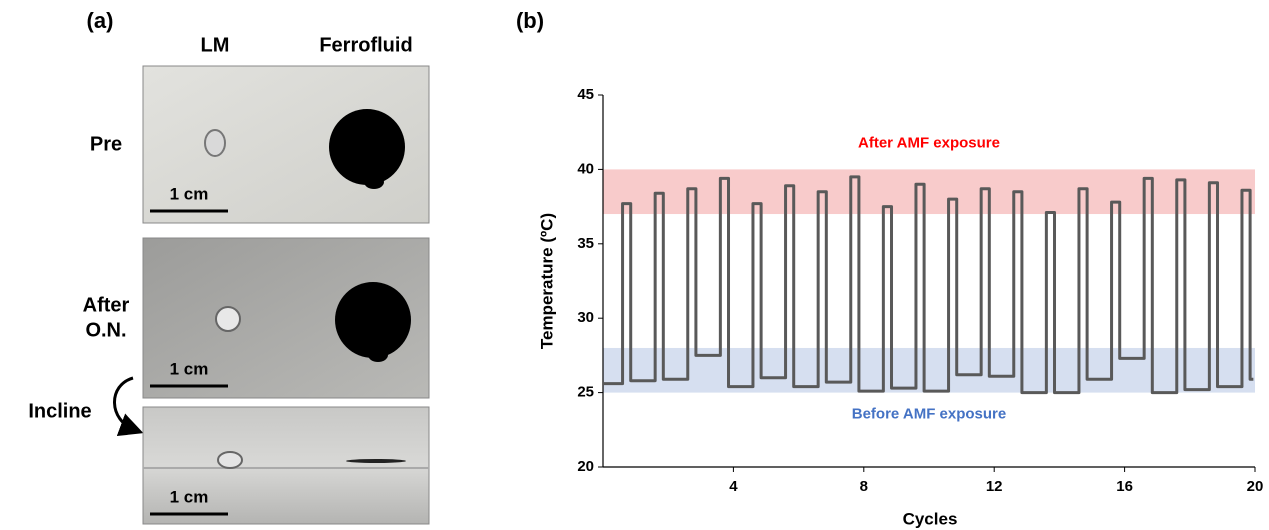  Describe the element at coordinates (585, 94) in the screenshot. I see `y-tick-label: 45` at that location.